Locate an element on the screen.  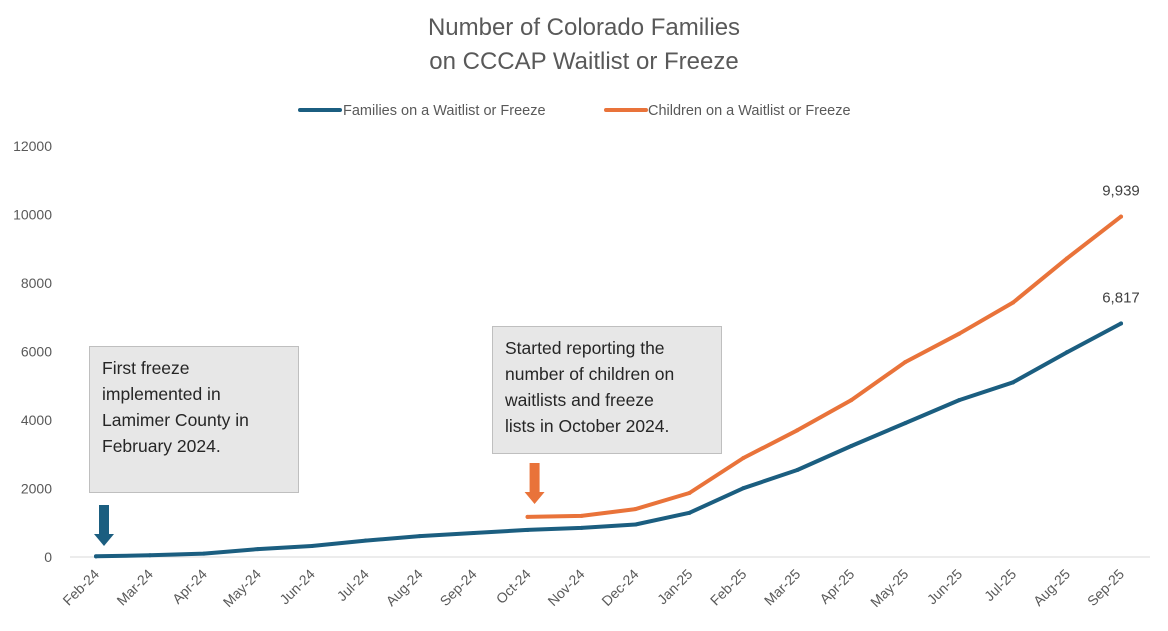
legend-label-families: Families on a Waitlist or Freeze is located at coordinates (444, 111).